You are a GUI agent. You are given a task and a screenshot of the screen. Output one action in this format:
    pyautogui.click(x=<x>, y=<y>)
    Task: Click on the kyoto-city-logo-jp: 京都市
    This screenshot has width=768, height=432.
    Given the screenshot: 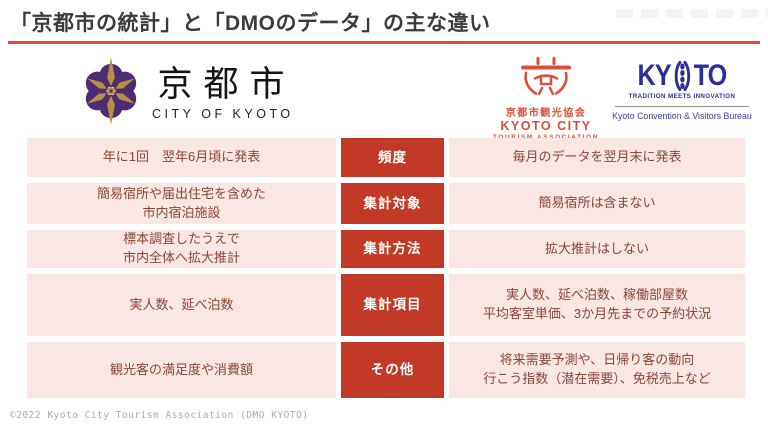 What is the action you would take?
    pyautogui.click(x=226, y=85)
    